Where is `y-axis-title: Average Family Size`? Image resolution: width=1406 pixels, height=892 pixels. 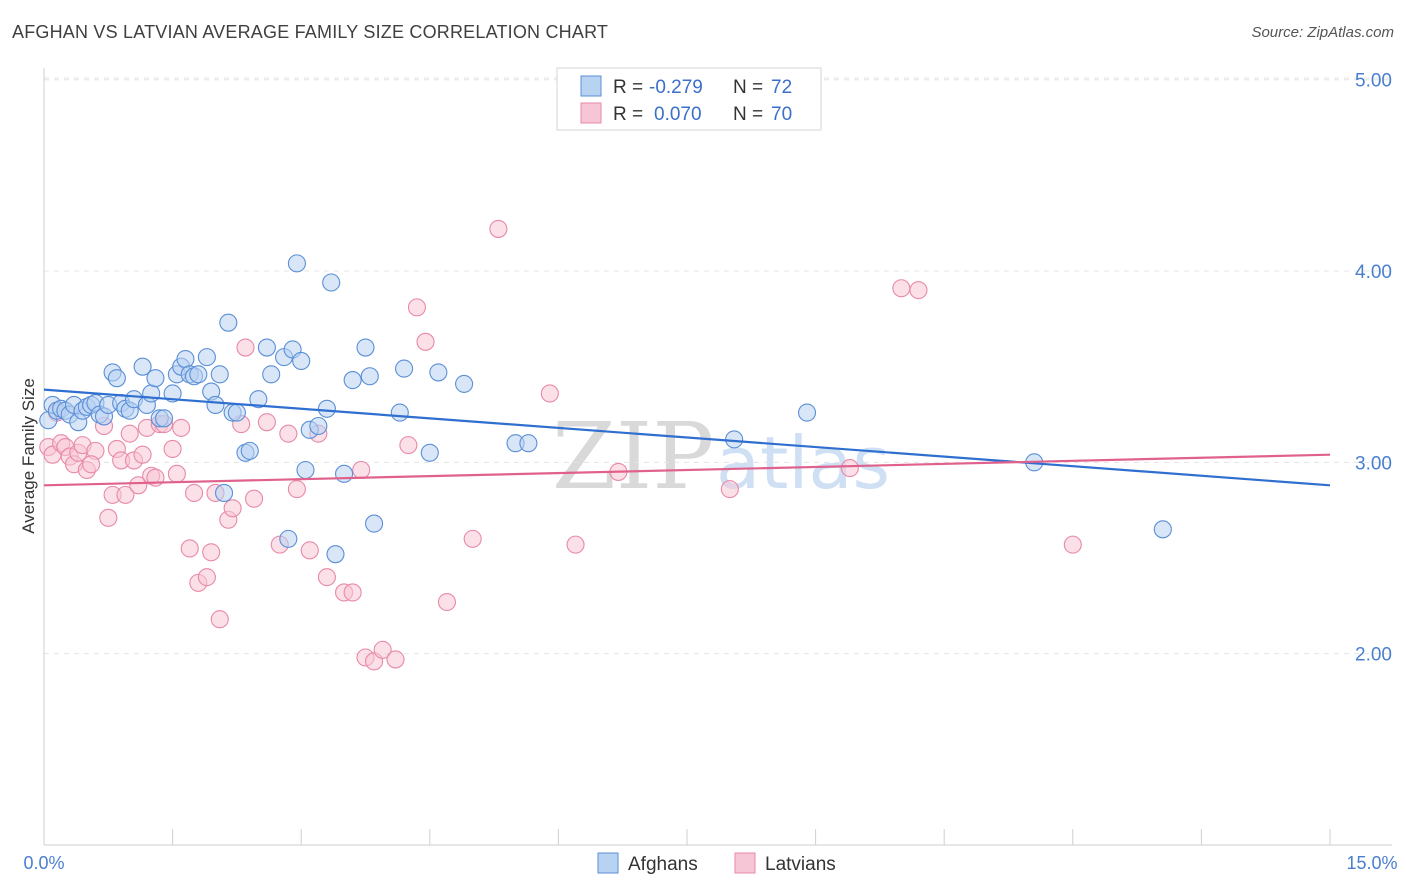 y-axis-title: Average Family Size is located at coordinates (28, 456).